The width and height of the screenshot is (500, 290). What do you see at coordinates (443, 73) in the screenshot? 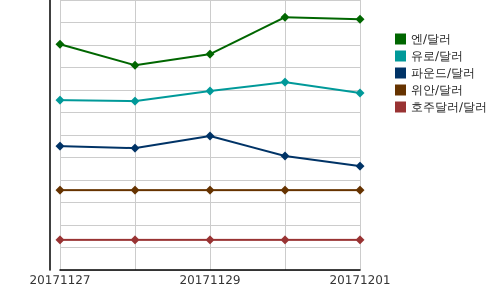
I see `legend-label: 파운드/달러` at bounding box center [443, 73].